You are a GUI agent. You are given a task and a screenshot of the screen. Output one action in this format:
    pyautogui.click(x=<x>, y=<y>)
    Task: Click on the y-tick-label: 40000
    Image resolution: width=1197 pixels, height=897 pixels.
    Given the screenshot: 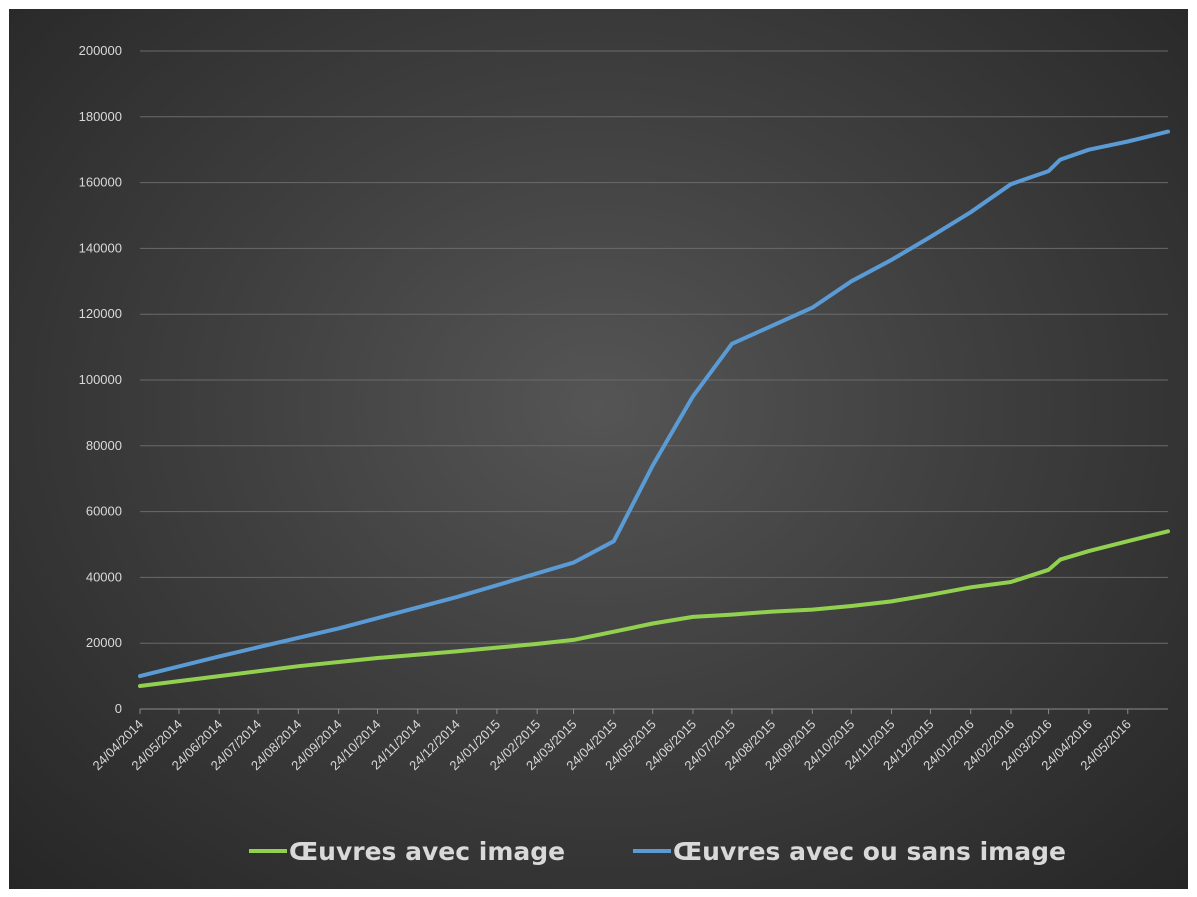 What is the action you would take?
    pyautogui.click(x=104, y=576)
    